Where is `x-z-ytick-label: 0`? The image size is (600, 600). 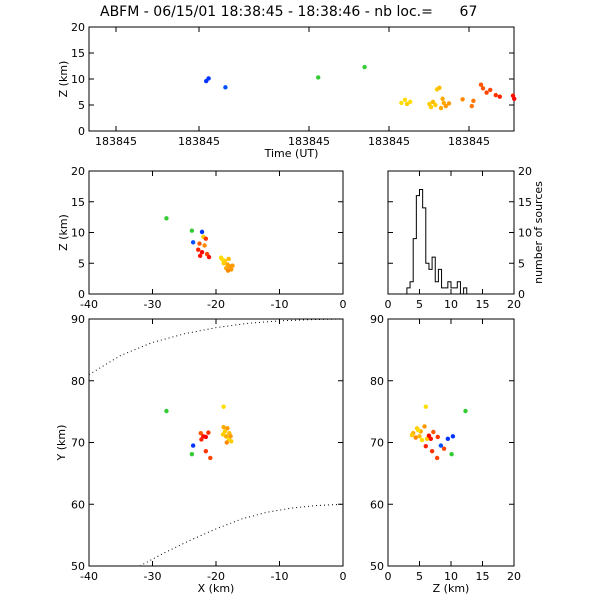 x-z-ytick-label: 0 is located at coordinates (81, 294).